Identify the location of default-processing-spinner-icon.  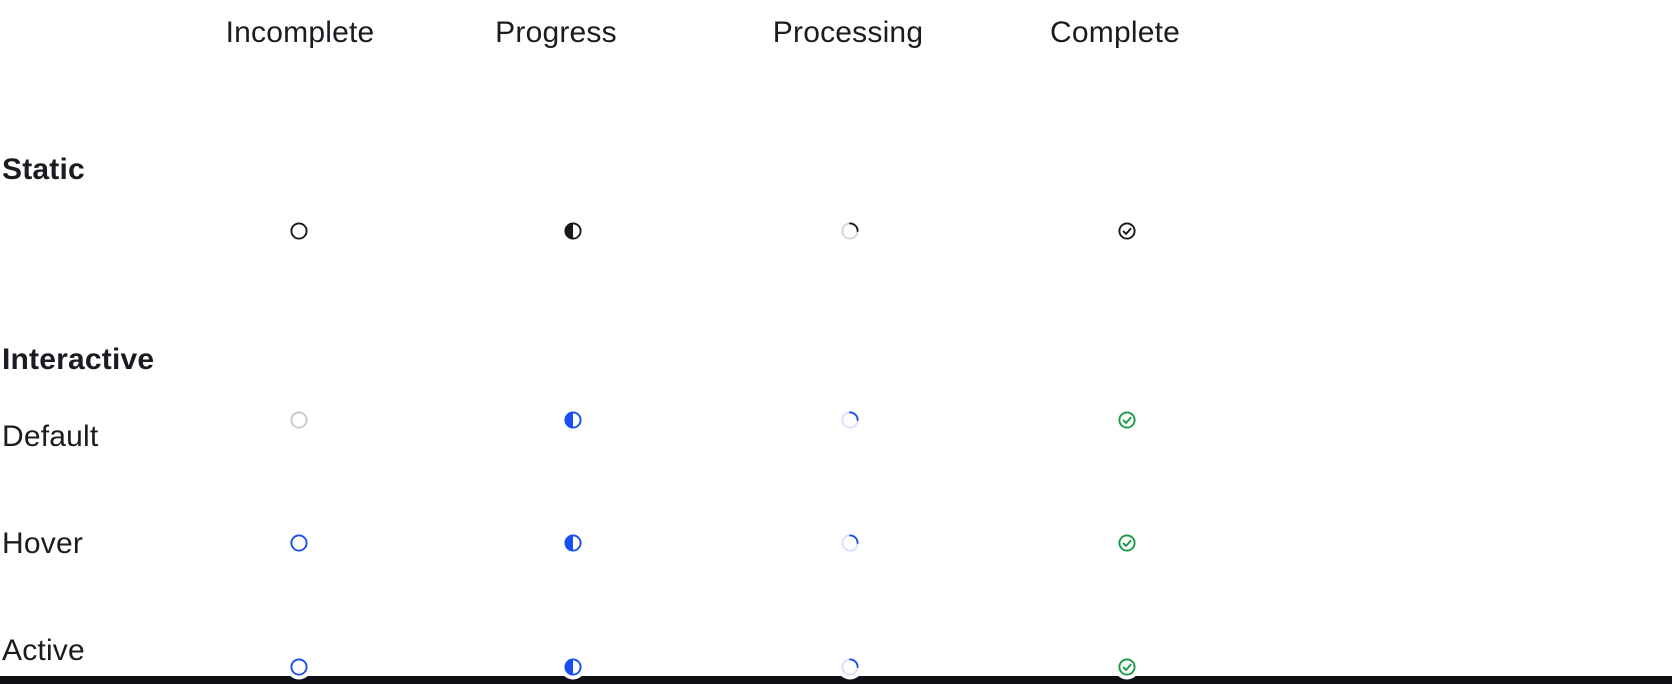
(850, 420).